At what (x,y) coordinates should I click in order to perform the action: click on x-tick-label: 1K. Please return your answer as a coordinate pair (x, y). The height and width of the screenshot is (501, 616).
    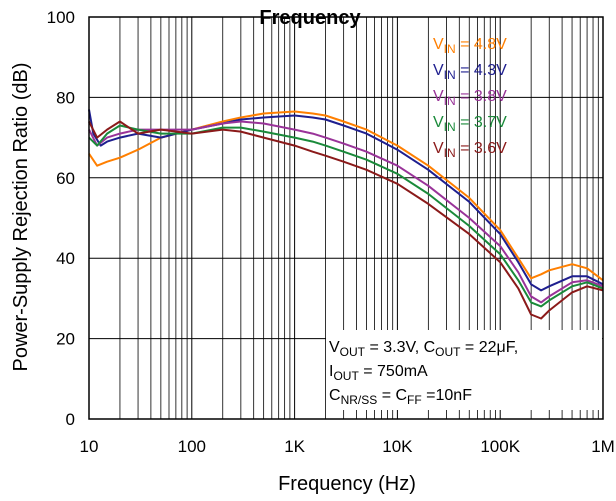
    Looking at the image, I should click on (294, 446).